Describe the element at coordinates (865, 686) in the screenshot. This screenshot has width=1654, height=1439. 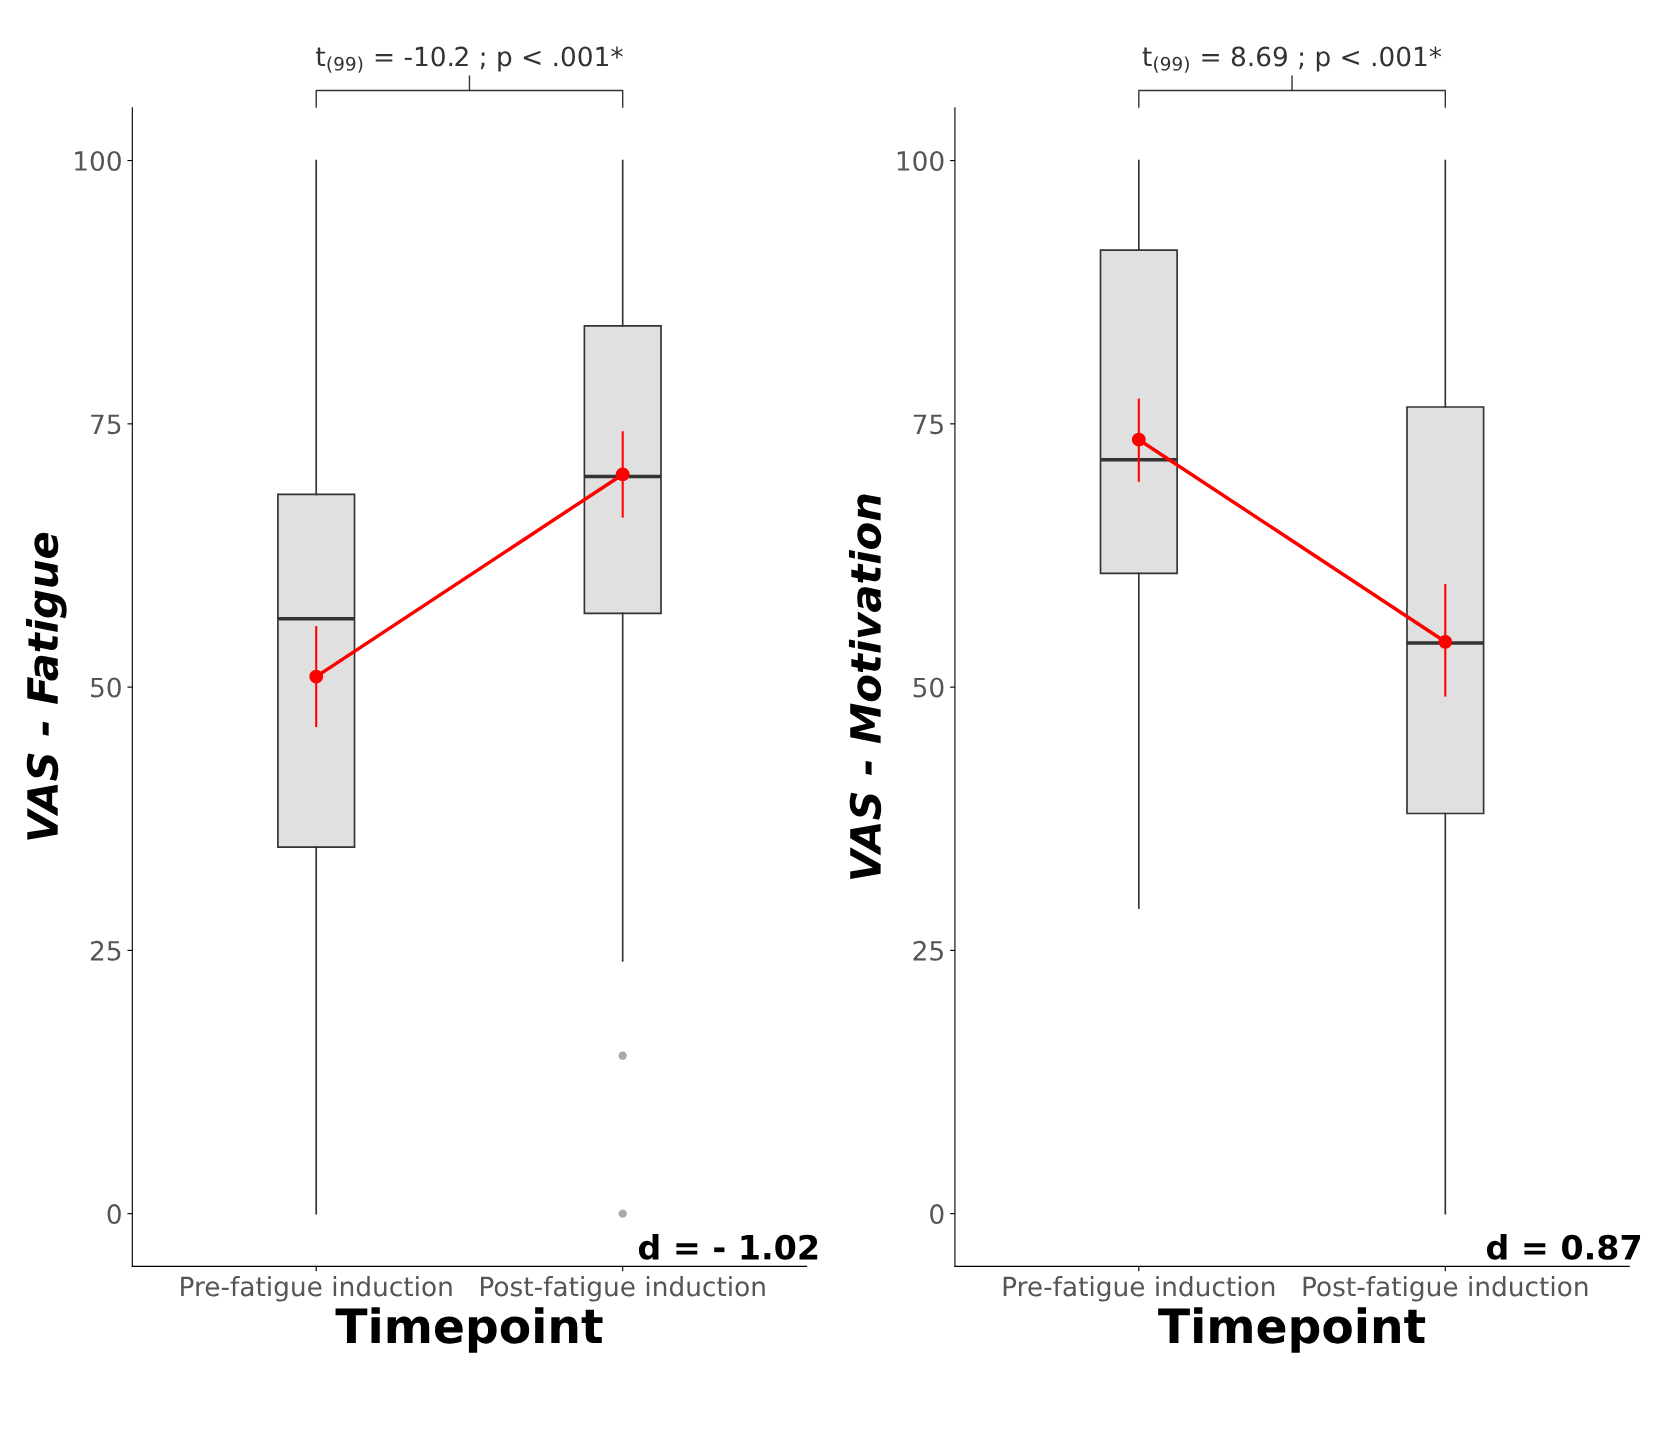
I see `y-axis-title: VAS - Motivation` at that location.